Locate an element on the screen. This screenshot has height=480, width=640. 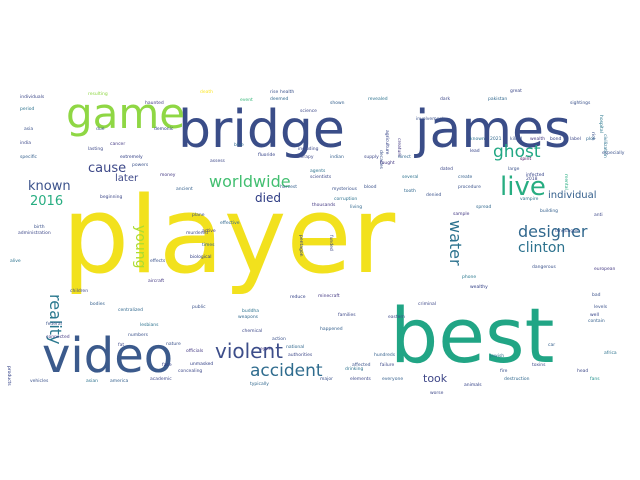
word-minor: chemical is located at coordinates (252, 331).